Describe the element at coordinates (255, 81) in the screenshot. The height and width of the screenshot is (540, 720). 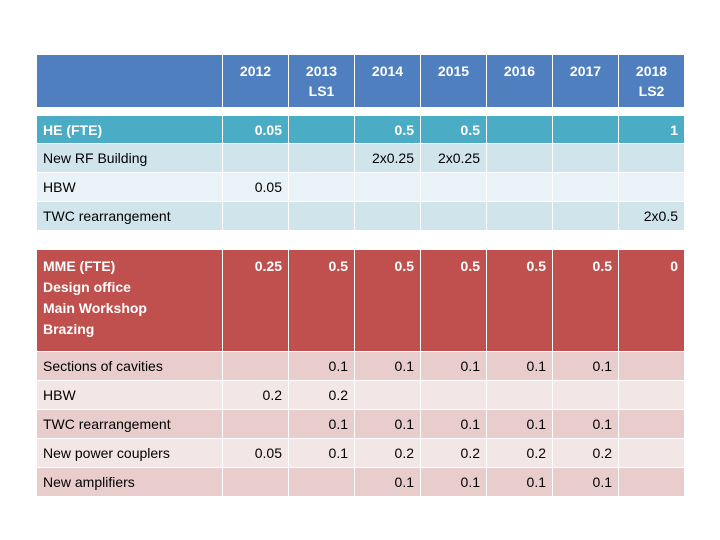
I see `year-header-cell: 2012` at that location.